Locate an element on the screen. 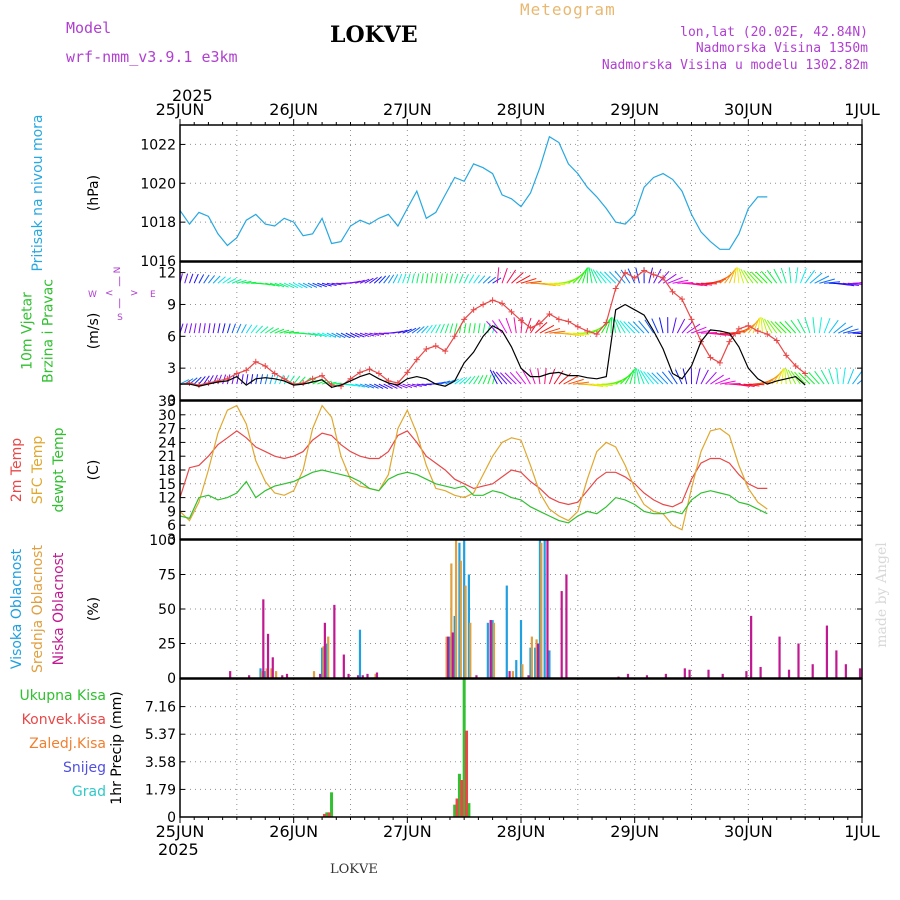  y-tick-label: 15 is located at coordinates (167, 485).